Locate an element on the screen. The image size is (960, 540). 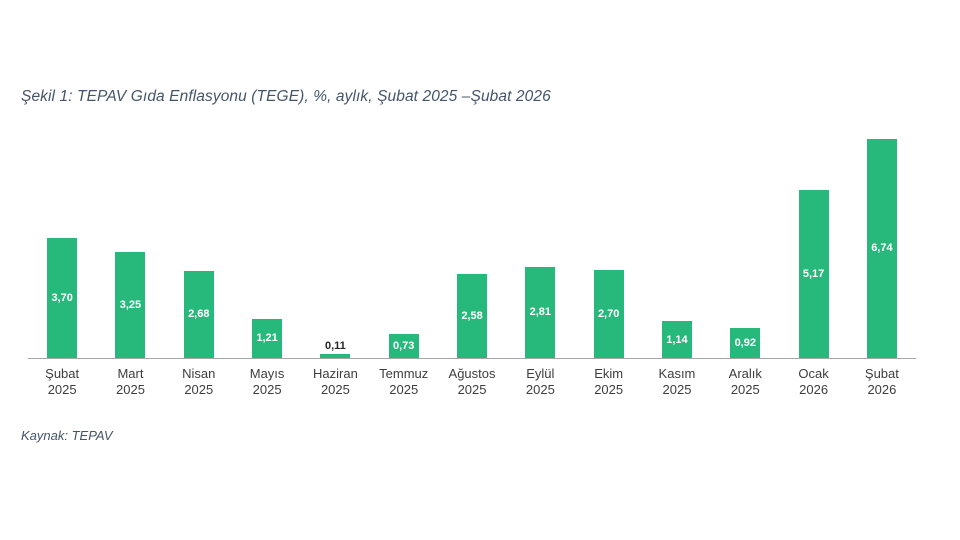
bar: 1,21 is located at coordinates (267, 338).